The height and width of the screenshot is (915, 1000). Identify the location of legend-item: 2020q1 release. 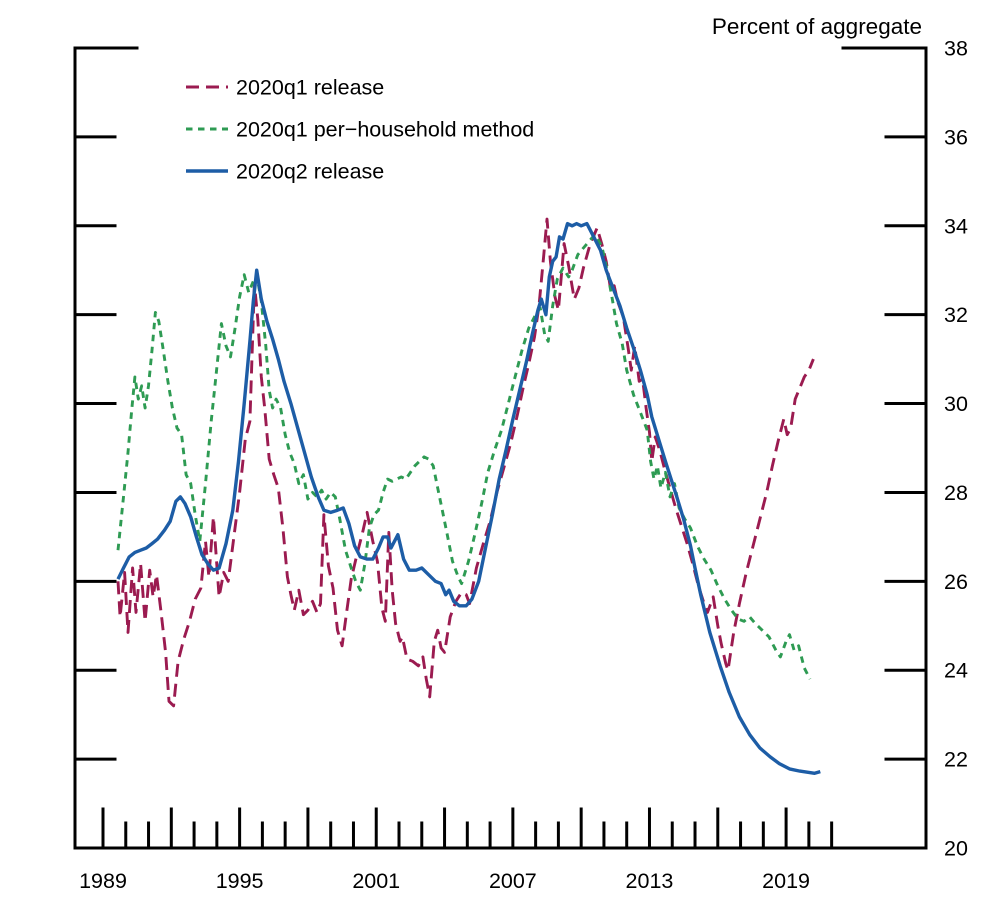
(285, 88).